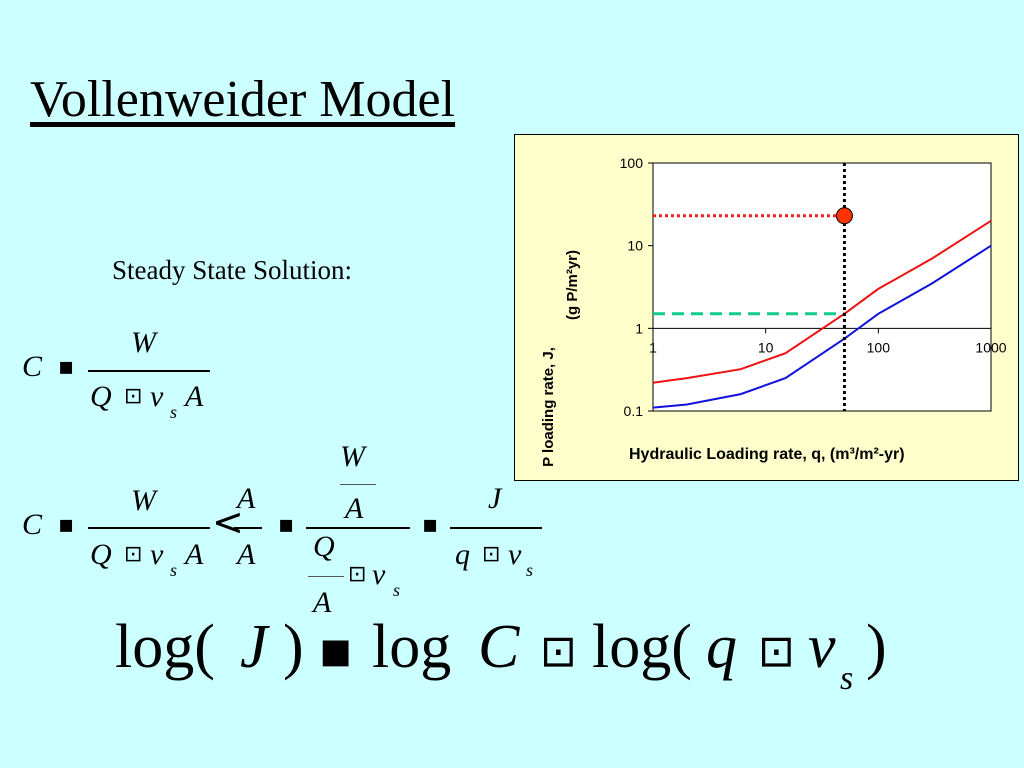 The image size is (1024, 768). I want to click on eq2-f3-numerator: J, so click(495, 498).